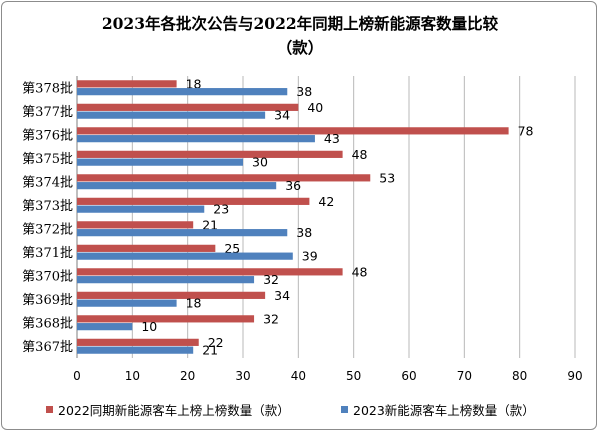 This screenshot has width=600, height=433. What do you see at coordinates (47, 300) in the screenshot?
I see `category-label-9: 第369批` at bounding box center [47, 300].